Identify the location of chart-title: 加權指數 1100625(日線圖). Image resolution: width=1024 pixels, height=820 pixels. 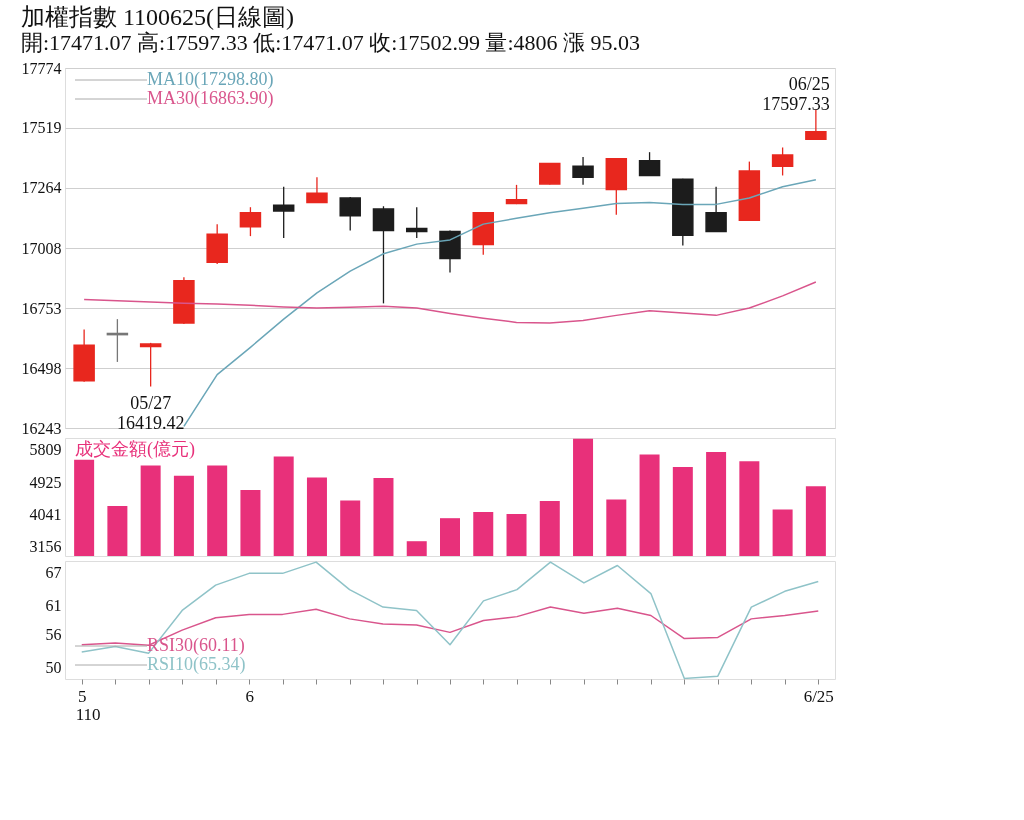
(158, 17).